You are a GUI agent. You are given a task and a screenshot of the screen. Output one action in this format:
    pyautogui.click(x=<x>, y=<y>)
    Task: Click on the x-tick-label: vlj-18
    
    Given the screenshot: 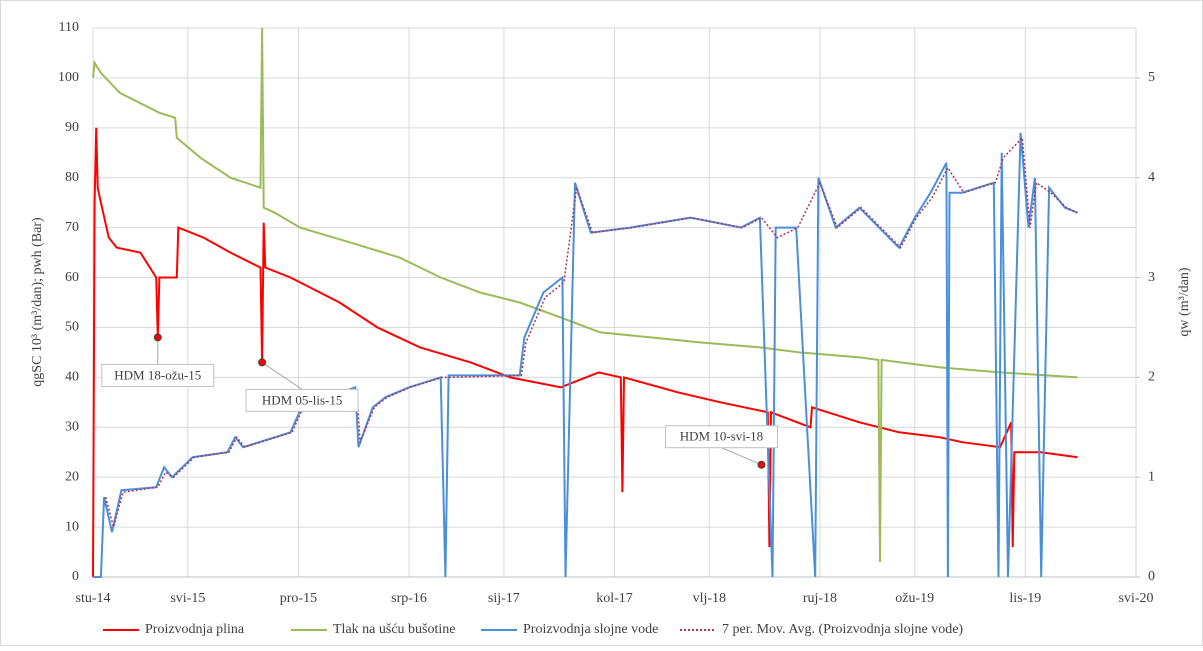 What is the action you would take?
    pyautogui.click(x=709, y=598)
    